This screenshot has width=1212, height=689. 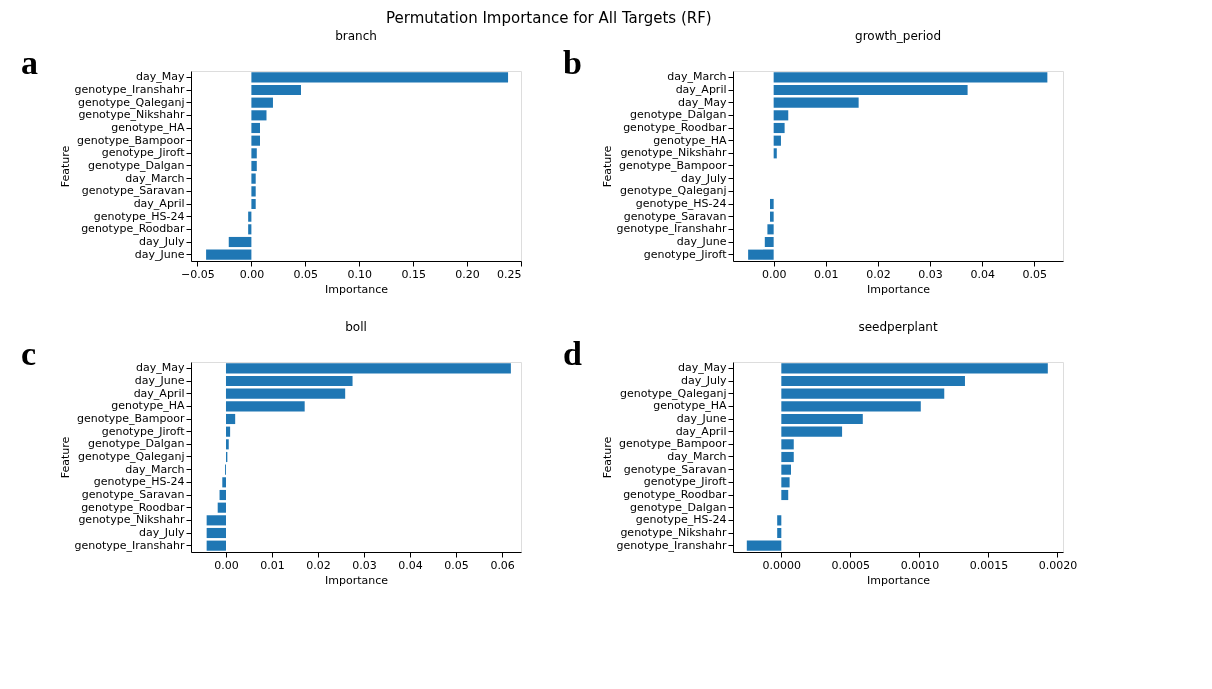 What do you see at coordinates (467, 274) in the screenshot?
I see `x-tick-label: 0.20` at bounding box center [467, 274].